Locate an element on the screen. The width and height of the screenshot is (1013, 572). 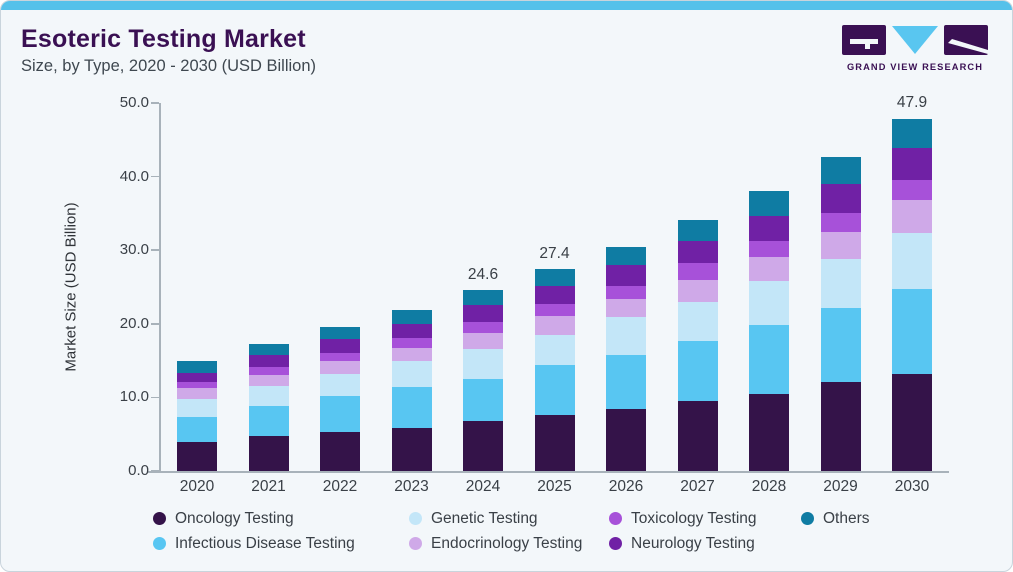
x-tick-label: 2026 is located at coordinates (626, 486).